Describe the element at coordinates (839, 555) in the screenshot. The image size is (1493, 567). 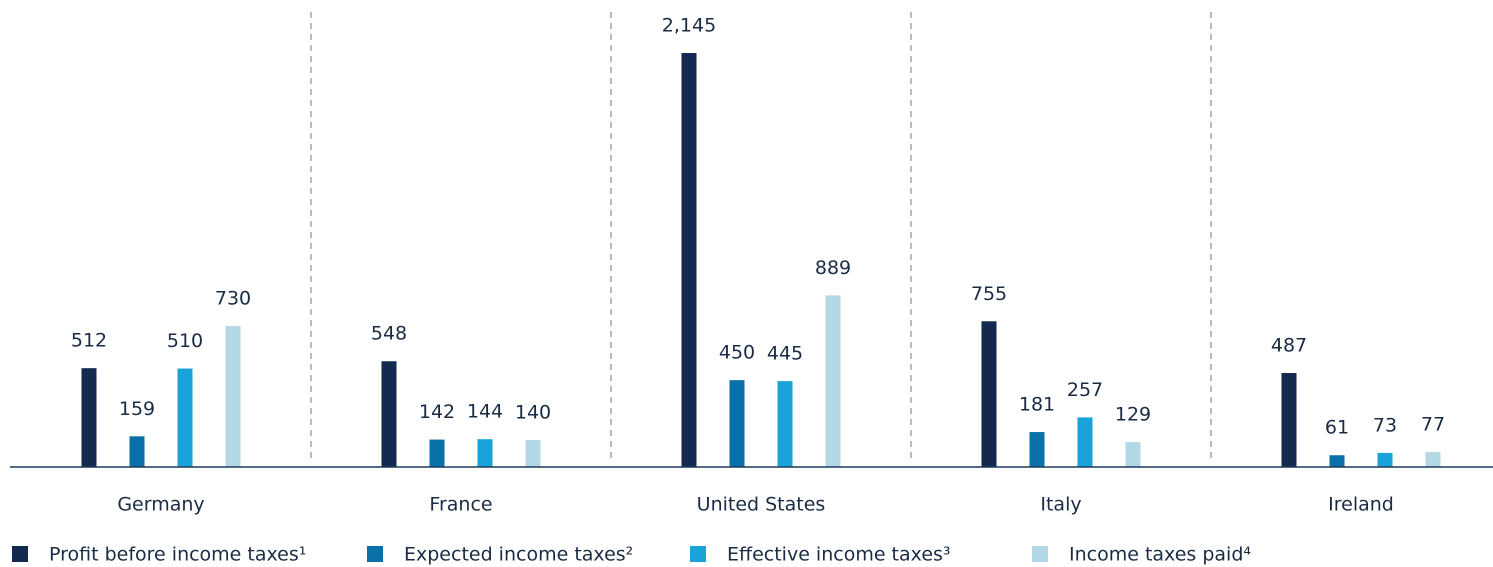
I see `legend-label: Effective income taxes³` at that location.